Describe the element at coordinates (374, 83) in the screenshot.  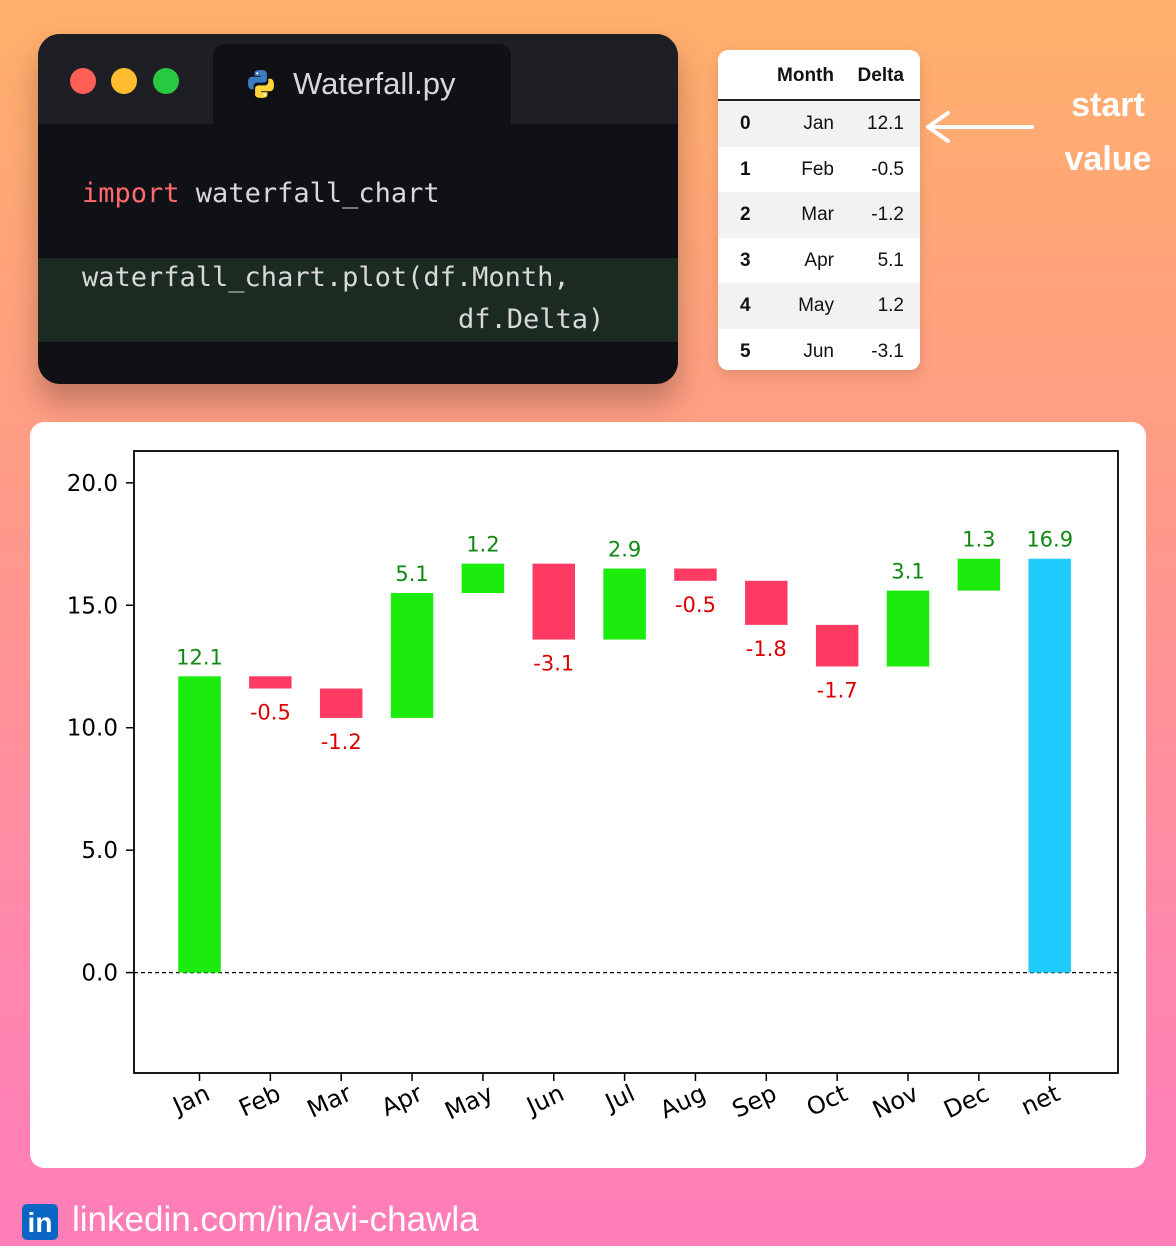
I see `tab-label: Waterfall.py` at that location.